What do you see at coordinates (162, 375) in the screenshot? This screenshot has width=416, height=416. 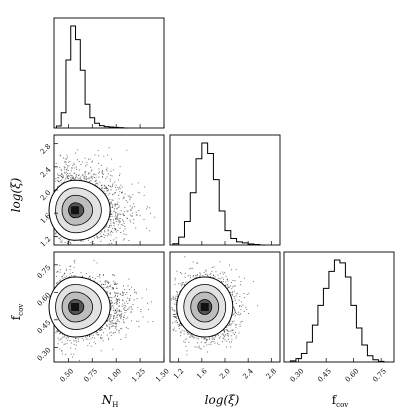 I see `x-tick-label: 1.50` at bounding box center [162, 375].